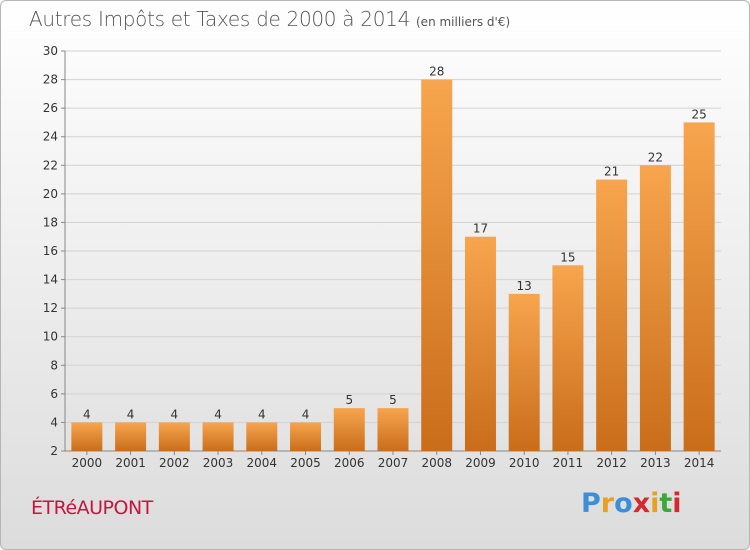 The image size is (750, 550). Describe the element at coordinates (567, 257) in the screenshot. I see `bar-value-label: 15` at that location.